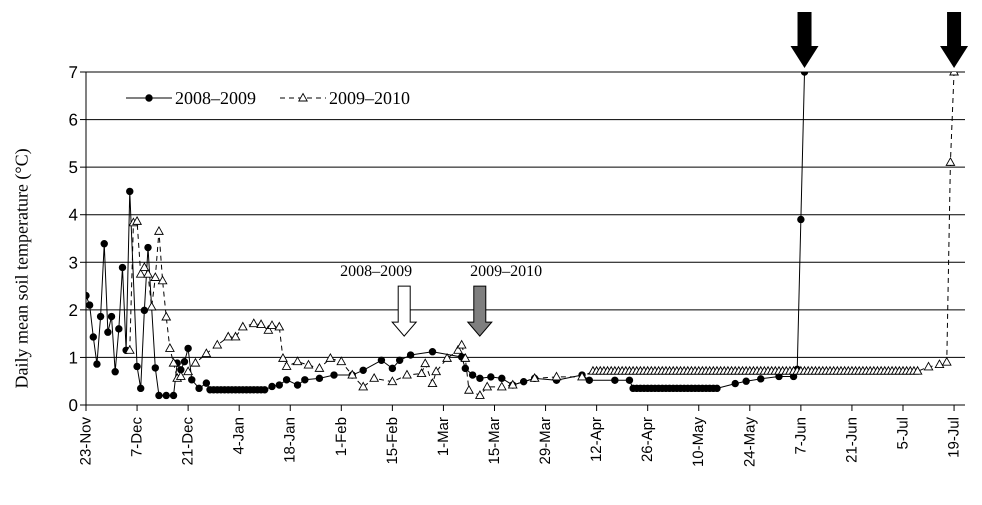 The height and width of the screenshot is (505, 982). Describe the element at coordinates (749, 442) in the screenshot. I see `x-tick-label: 24-May` at that location.